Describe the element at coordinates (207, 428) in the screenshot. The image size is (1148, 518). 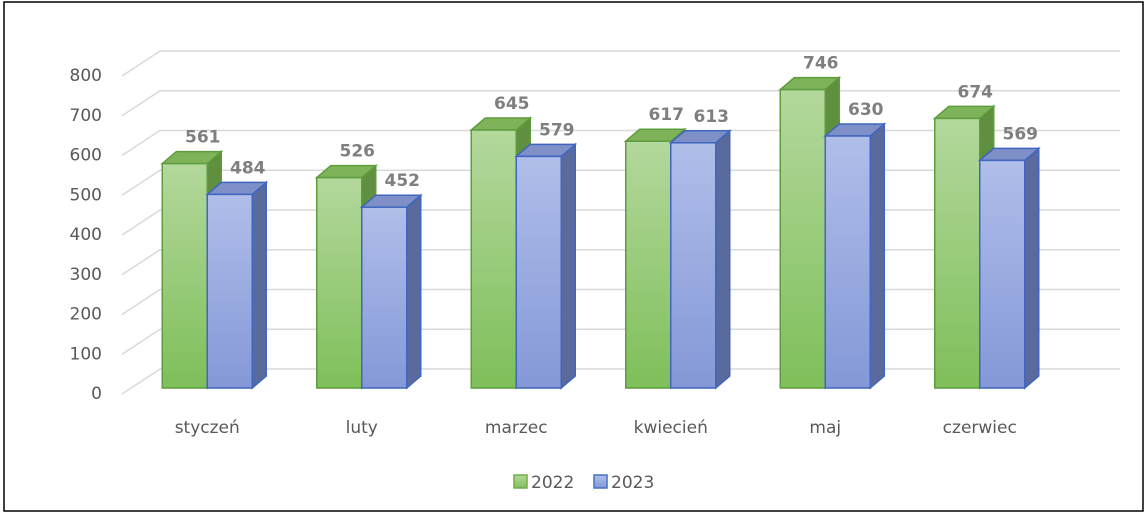
I see `x-tick-label: styczeń` at that location.